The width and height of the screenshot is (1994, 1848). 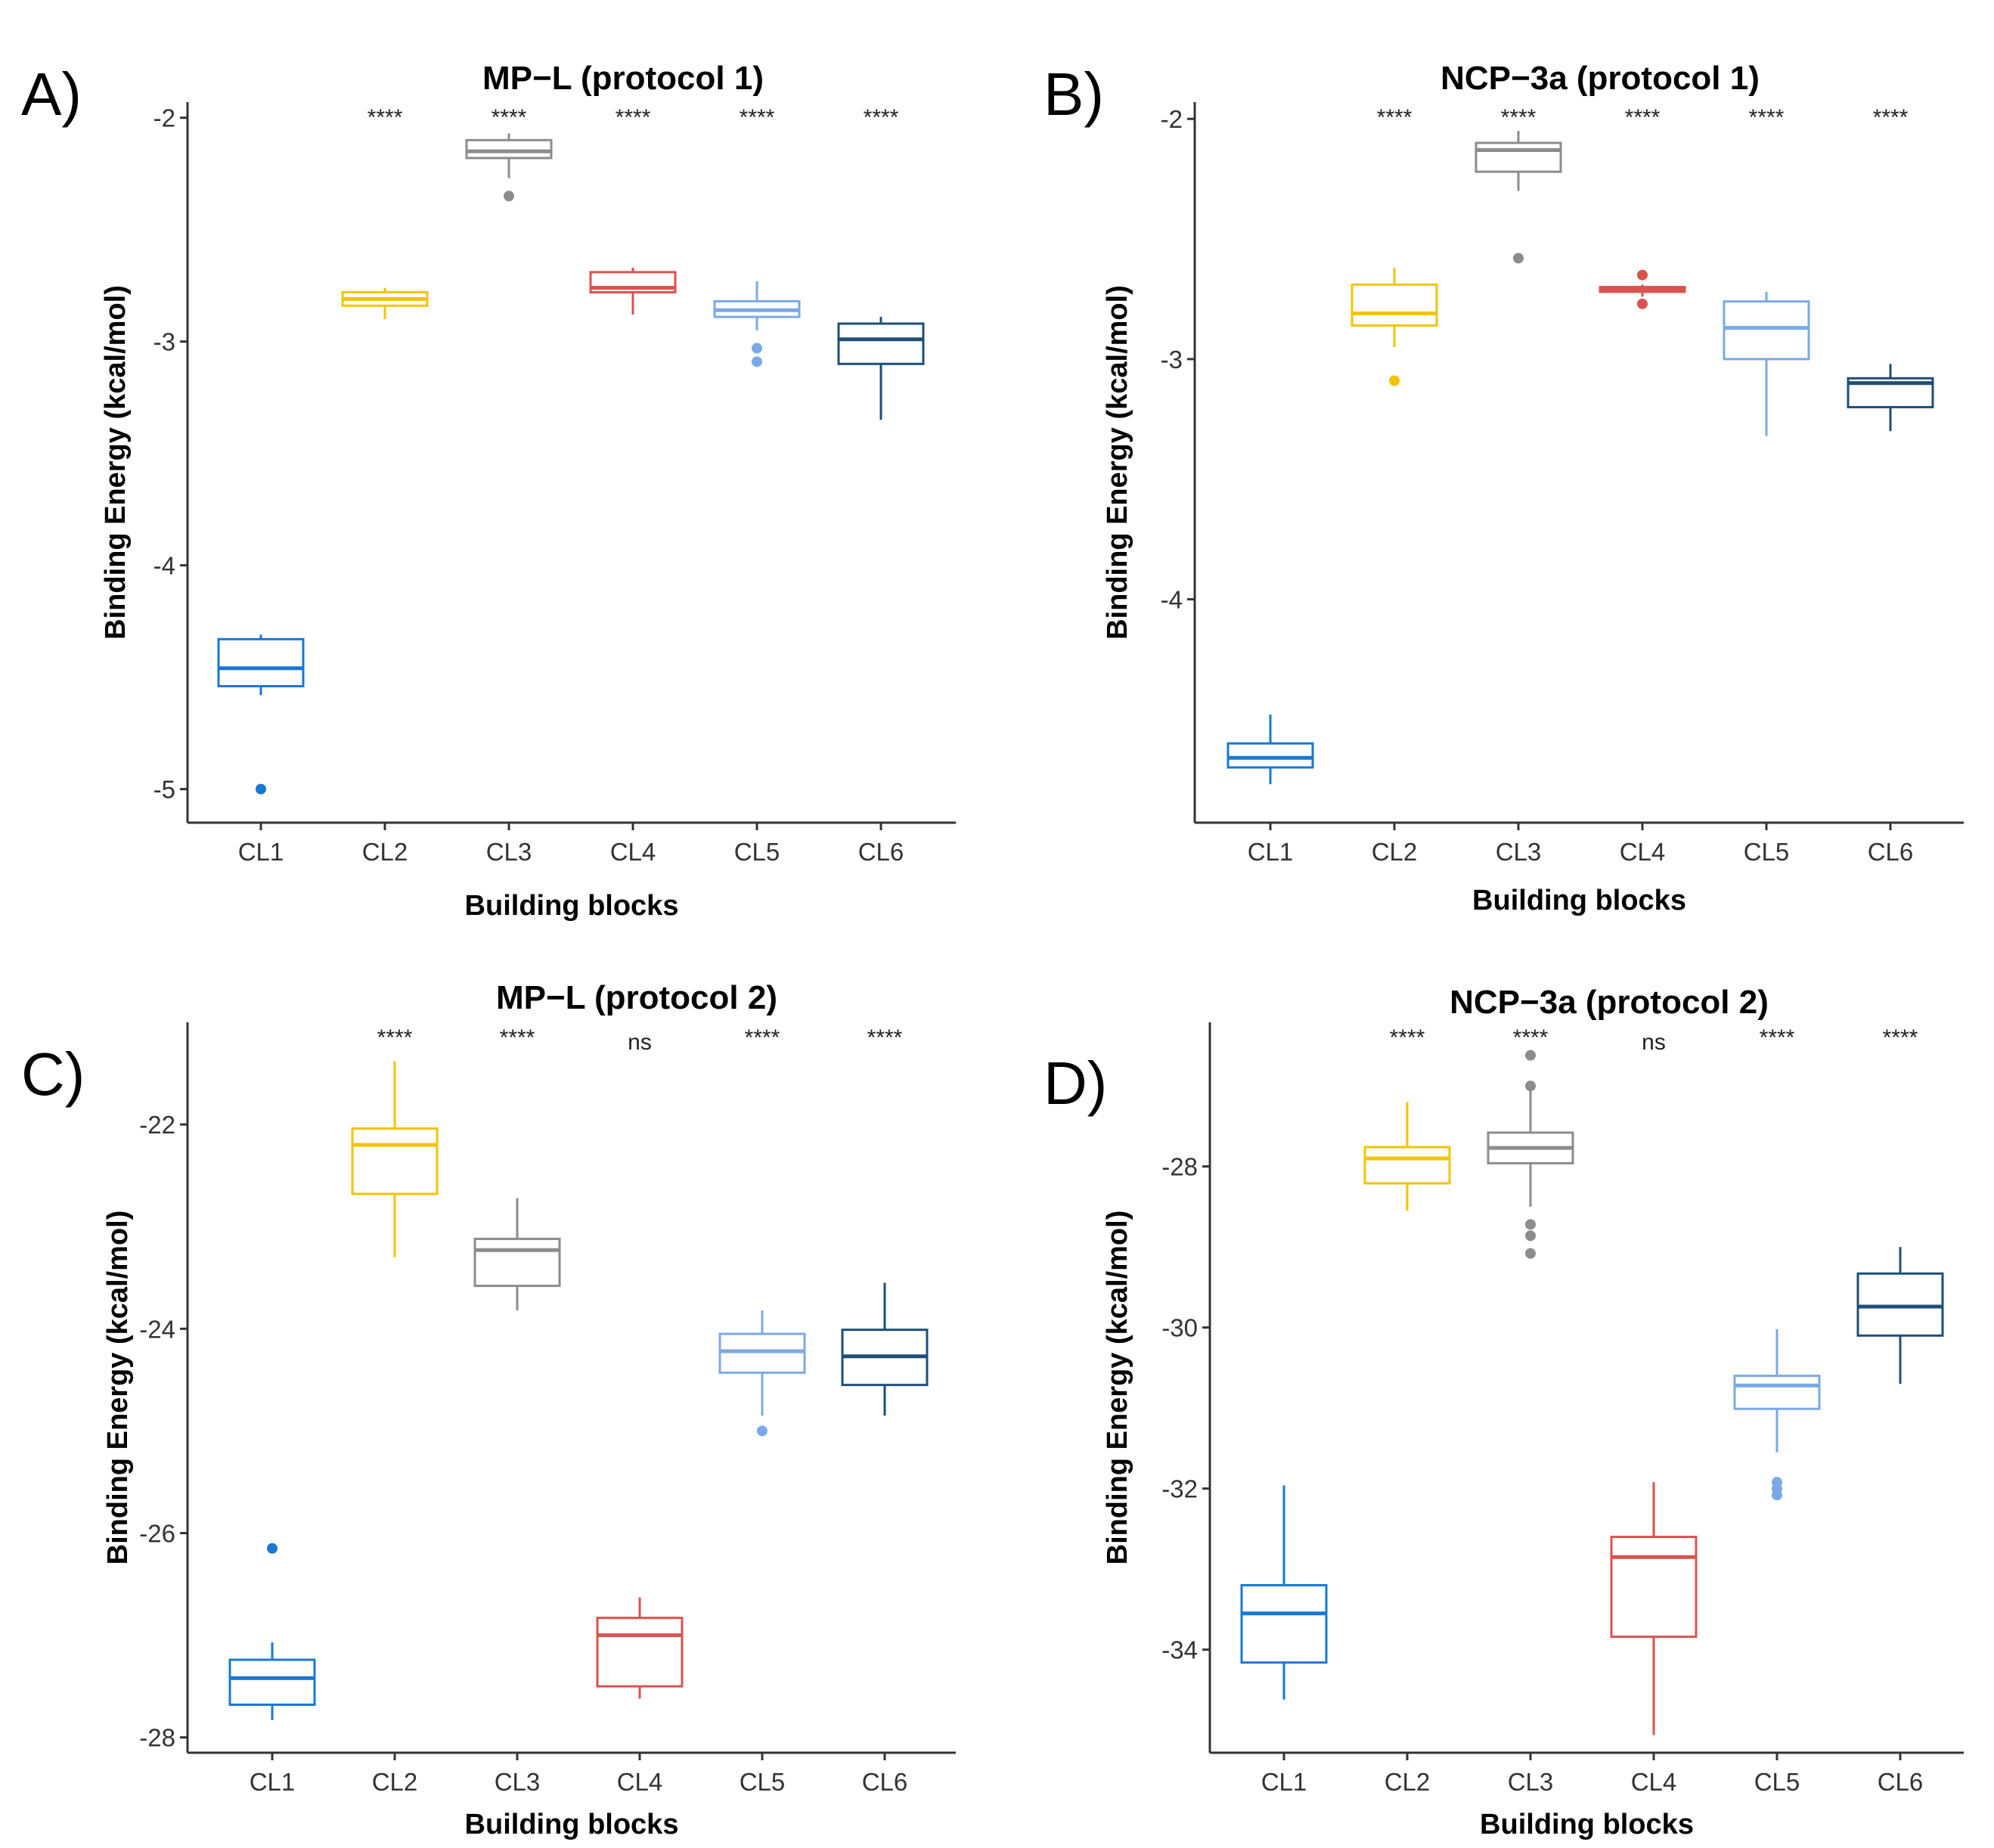 What do you see at coordinates (1609, 1002) in the screenshot?
I see `chart-title: NCP−3a (protocol 2)` at bounding box center [1609, 1002].